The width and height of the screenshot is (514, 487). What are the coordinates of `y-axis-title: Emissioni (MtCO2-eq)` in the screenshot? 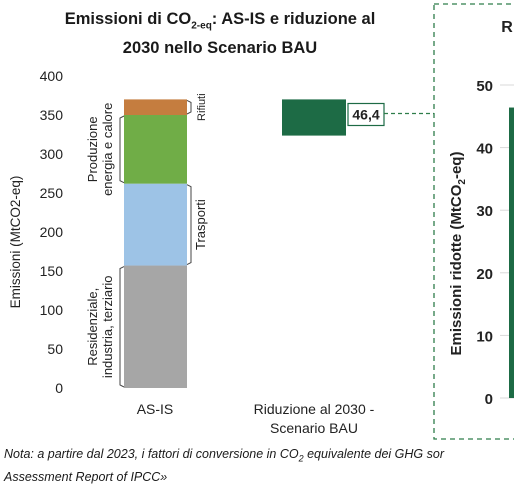 It's located at (15, 242).